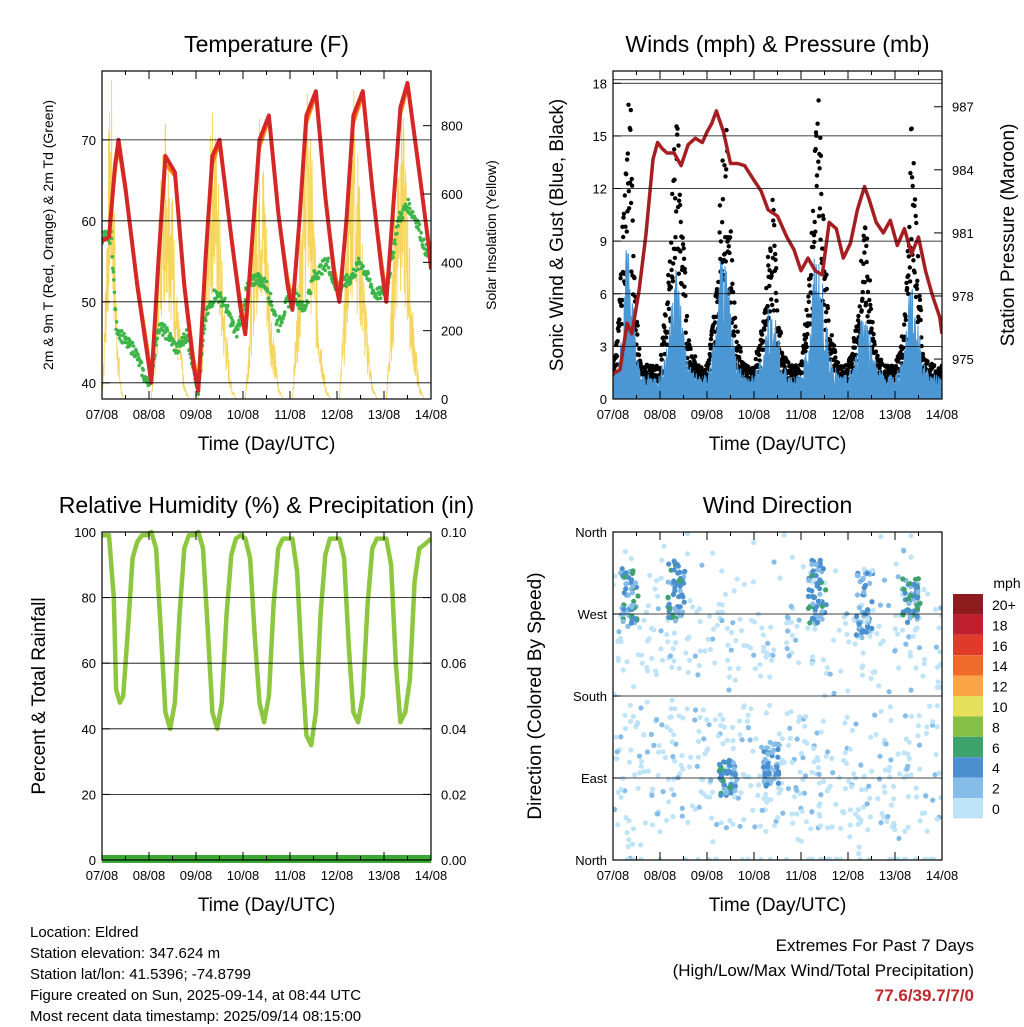 This screenshot has width=1024, height=1027. What do you see at coordinates (996, 789) in the screenshot?
I see `legend-label: 2` at bounding box center [996, 789].